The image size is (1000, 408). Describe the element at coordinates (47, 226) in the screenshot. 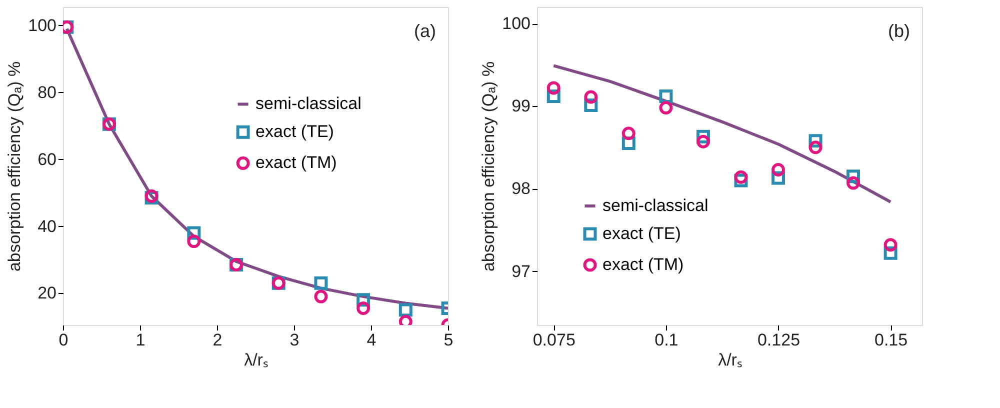

I see `y-tick-label: 40` at that location.